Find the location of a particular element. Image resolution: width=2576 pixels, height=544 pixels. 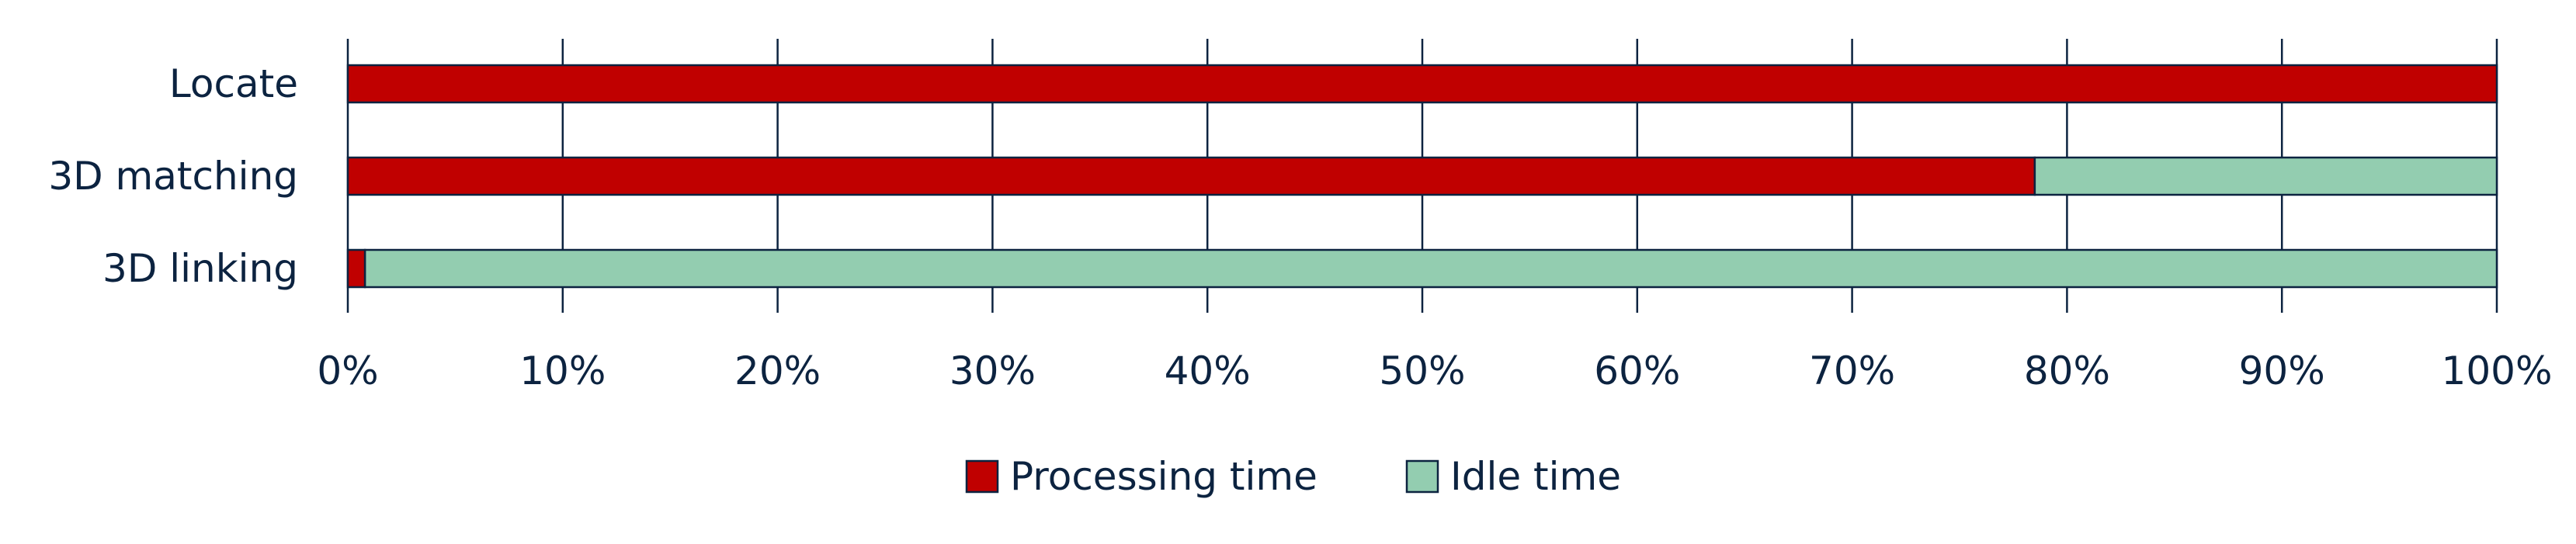

bar-3d-linking-idle-time is located at coordinates (1430, 268).